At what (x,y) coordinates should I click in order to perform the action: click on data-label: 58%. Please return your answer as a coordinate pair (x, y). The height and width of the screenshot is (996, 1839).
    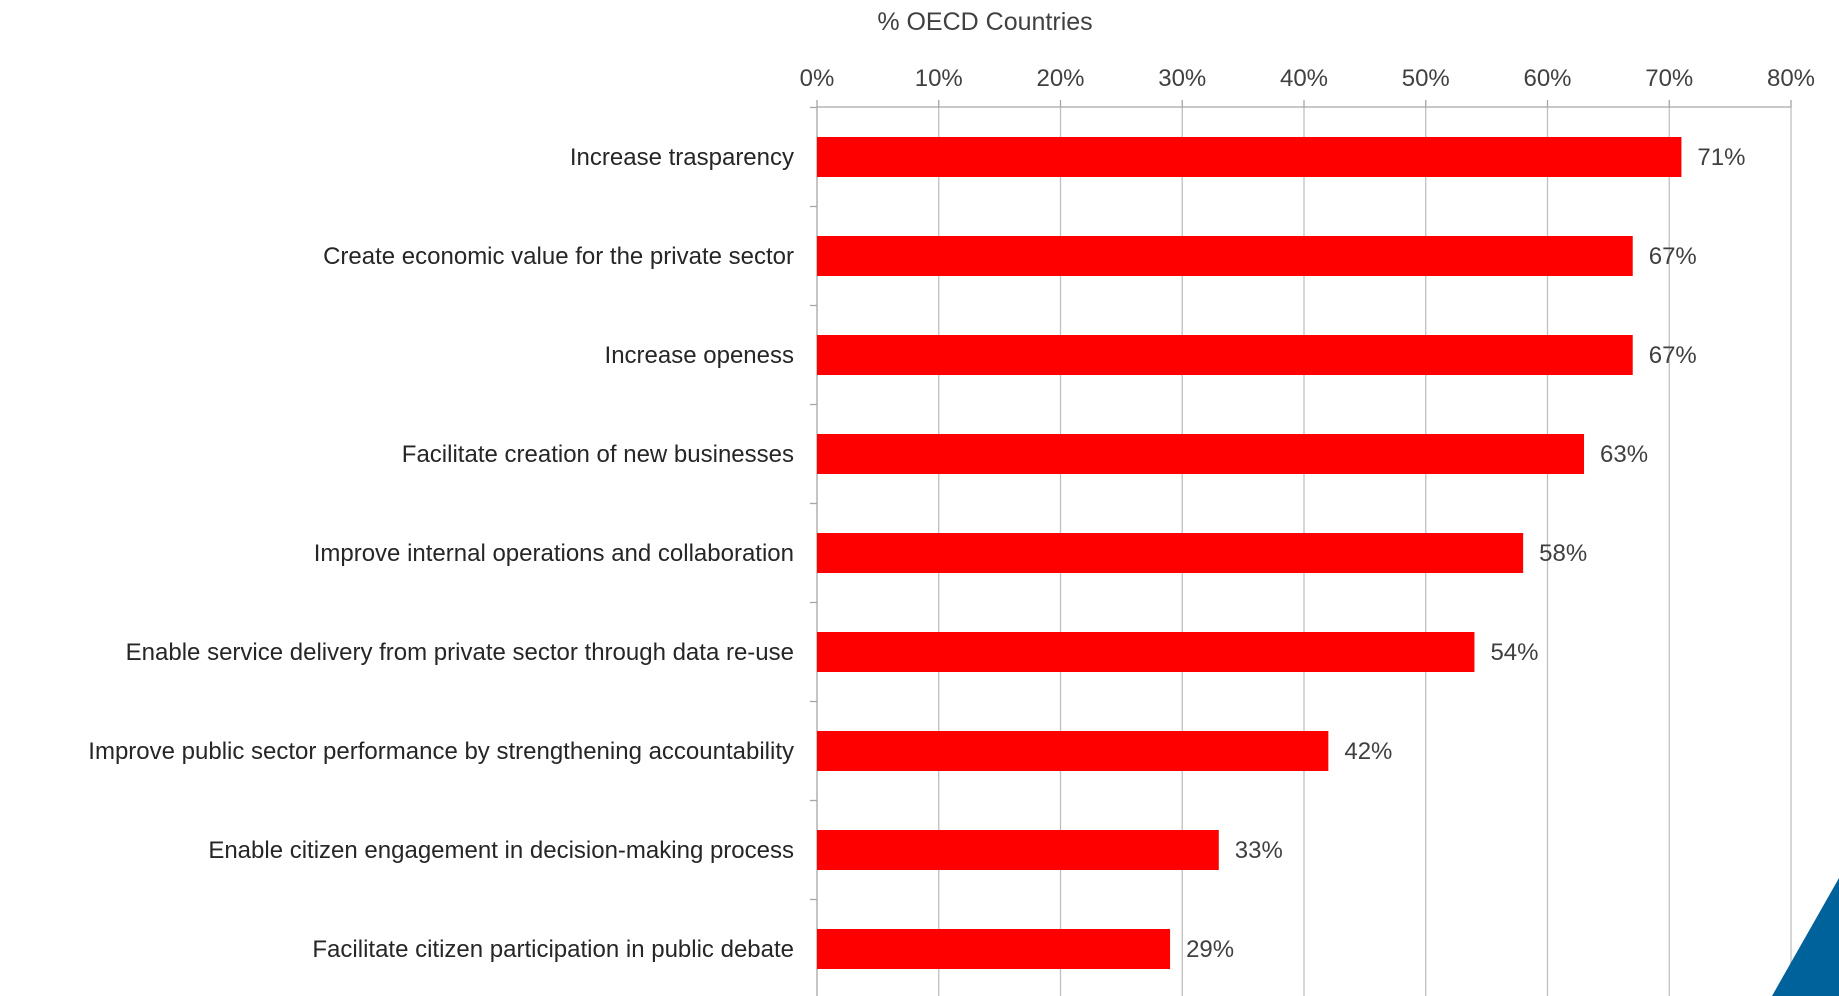
    Looking at the image, I should click on (1563, 553).